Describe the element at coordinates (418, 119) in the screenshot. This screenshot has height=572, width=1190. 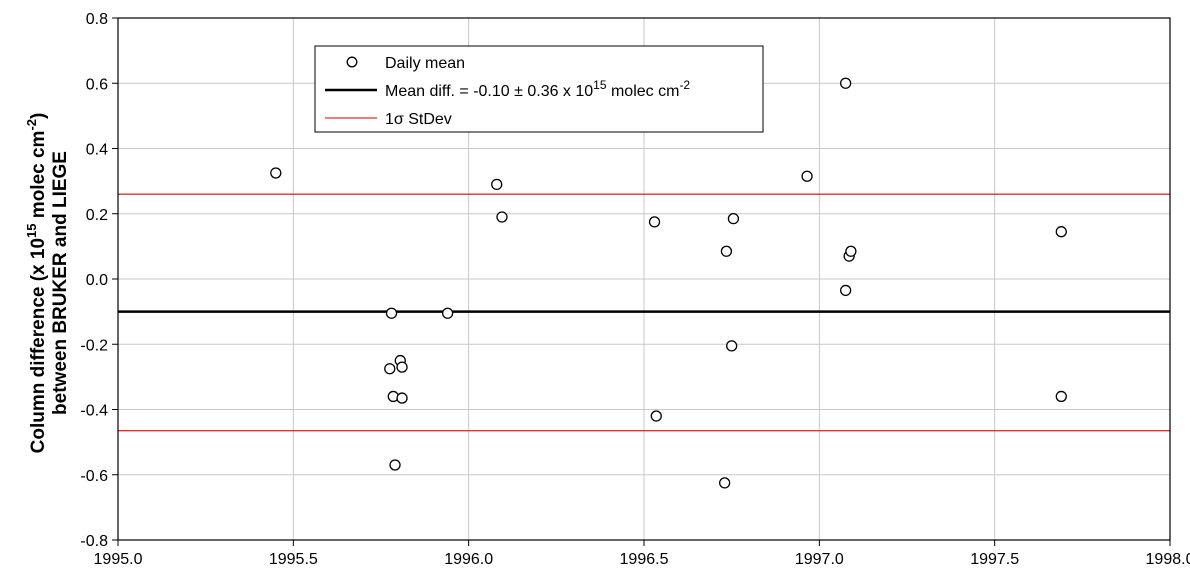
I see `legend-label-stdev: 1σ StDev` at that location.